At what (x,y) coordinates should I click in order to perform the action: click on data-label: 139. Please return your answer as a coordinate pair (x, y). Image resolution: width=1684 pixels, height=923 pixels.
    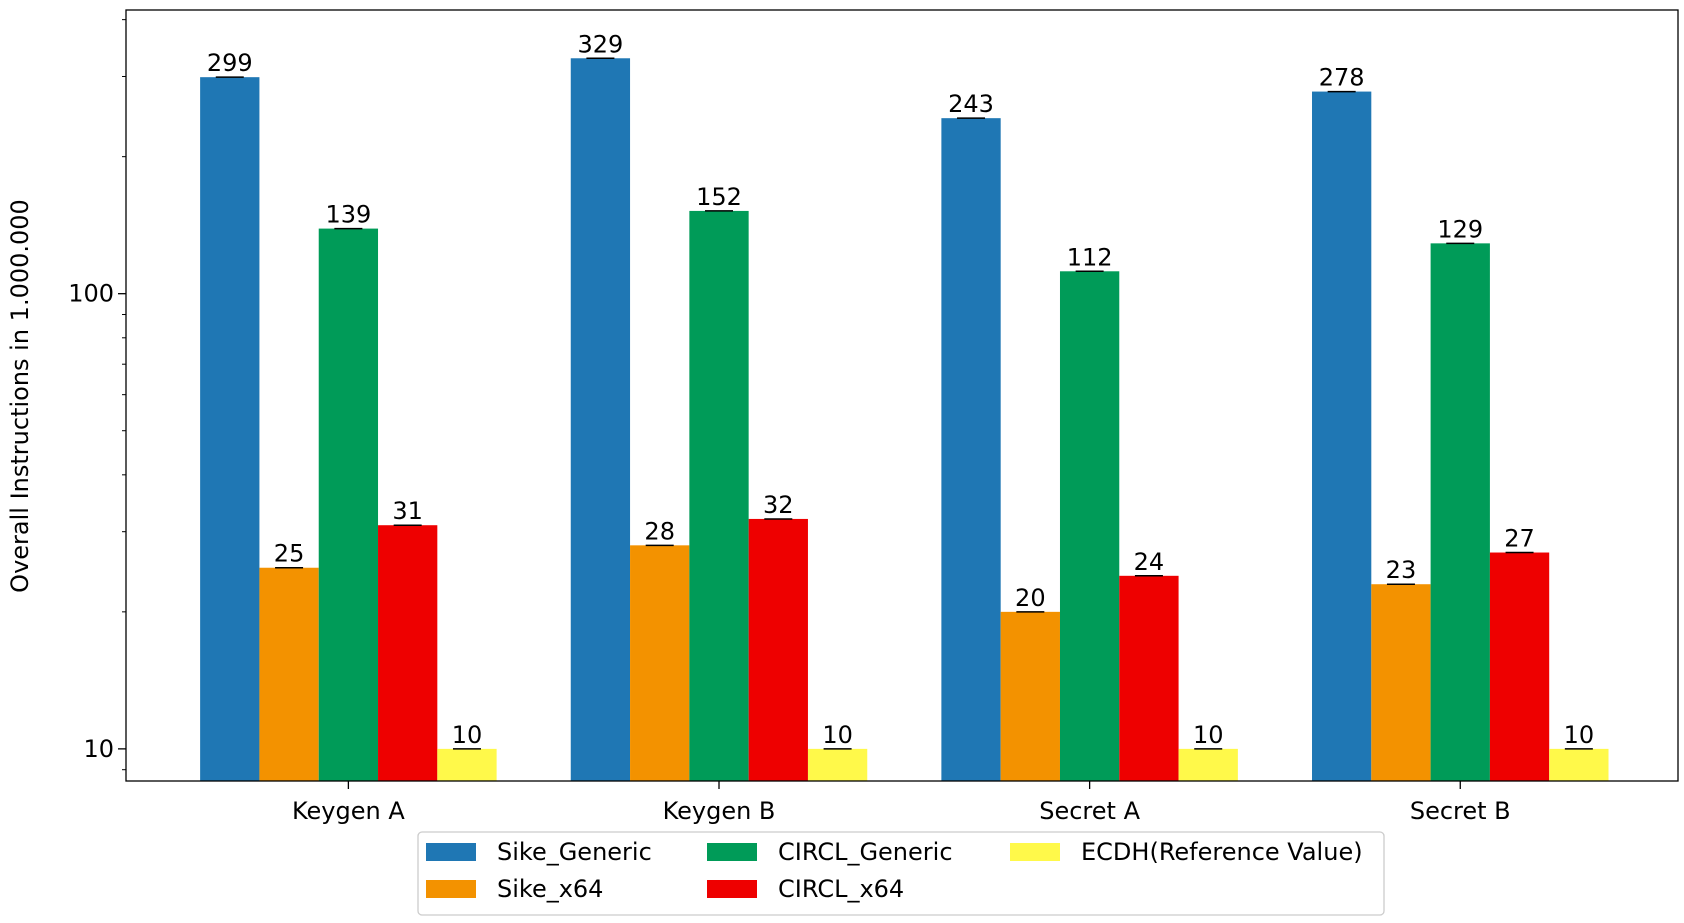
    Looking at the image, I should click on (348, 215).